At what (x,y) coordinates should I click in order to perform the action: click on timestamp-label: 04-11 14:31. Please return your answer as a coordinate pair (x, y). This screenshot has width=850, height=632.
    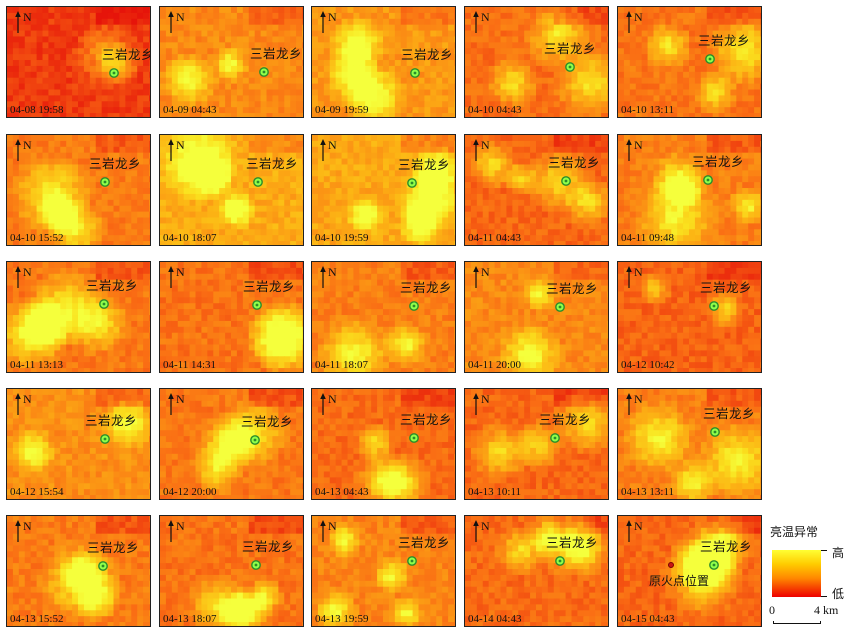
    Looking at the image, I should click on (190, 365).